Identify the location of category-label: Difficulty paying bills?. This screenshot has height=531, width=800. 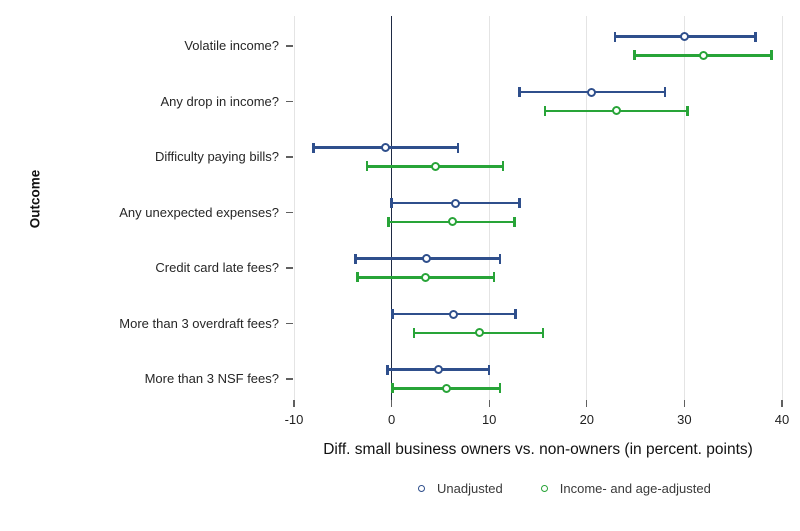
(216, 156).